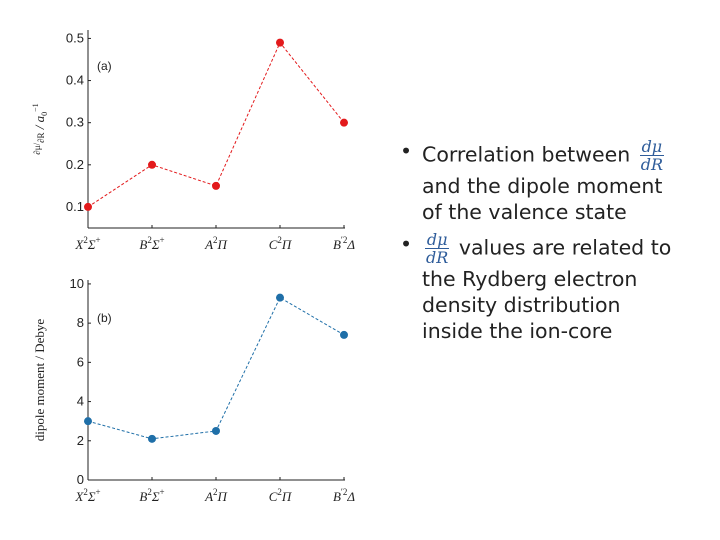 The width and height of the screenshot is (720, 540). I want to click on y-tick-label: 0.1, so click(75, 206).